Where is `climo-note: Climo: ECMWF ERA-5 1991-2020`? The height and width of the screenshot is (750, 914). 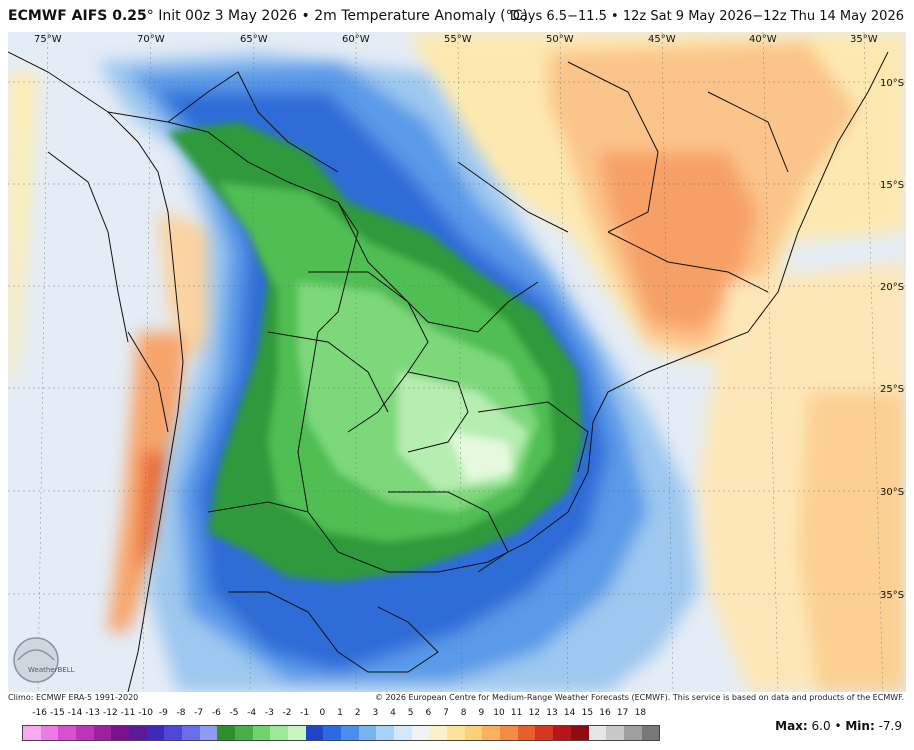 climo-note: Climo: ECMWF ERA-5 1991-2020 is located at coordinates (73, 697).